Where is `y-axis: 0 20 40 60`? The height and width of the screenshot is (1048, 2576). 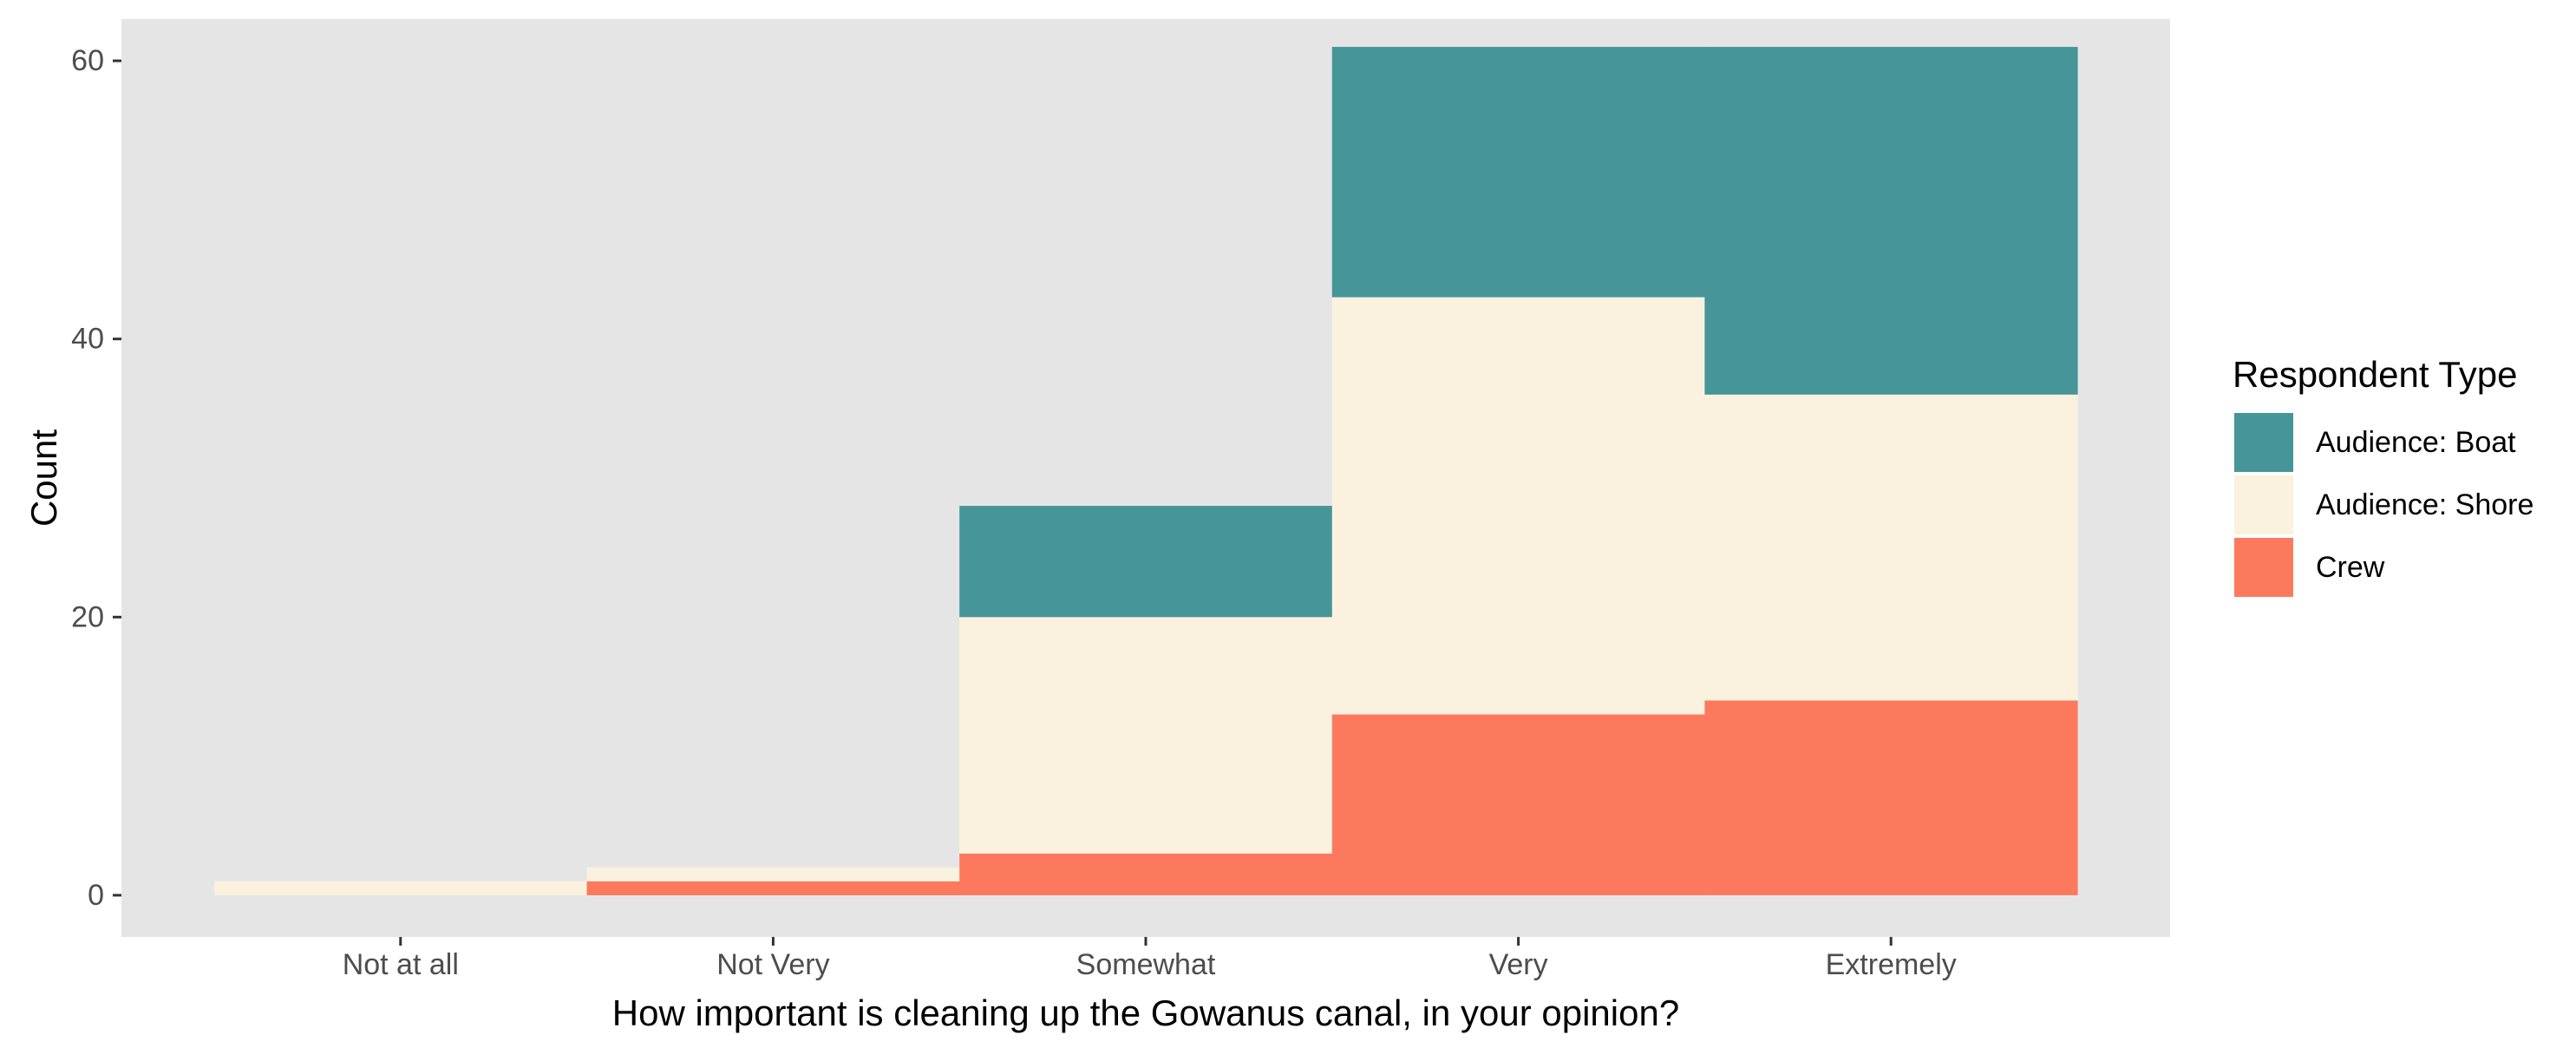 y-axis: 0 20 40 60 is located at coordinates (96, 478).